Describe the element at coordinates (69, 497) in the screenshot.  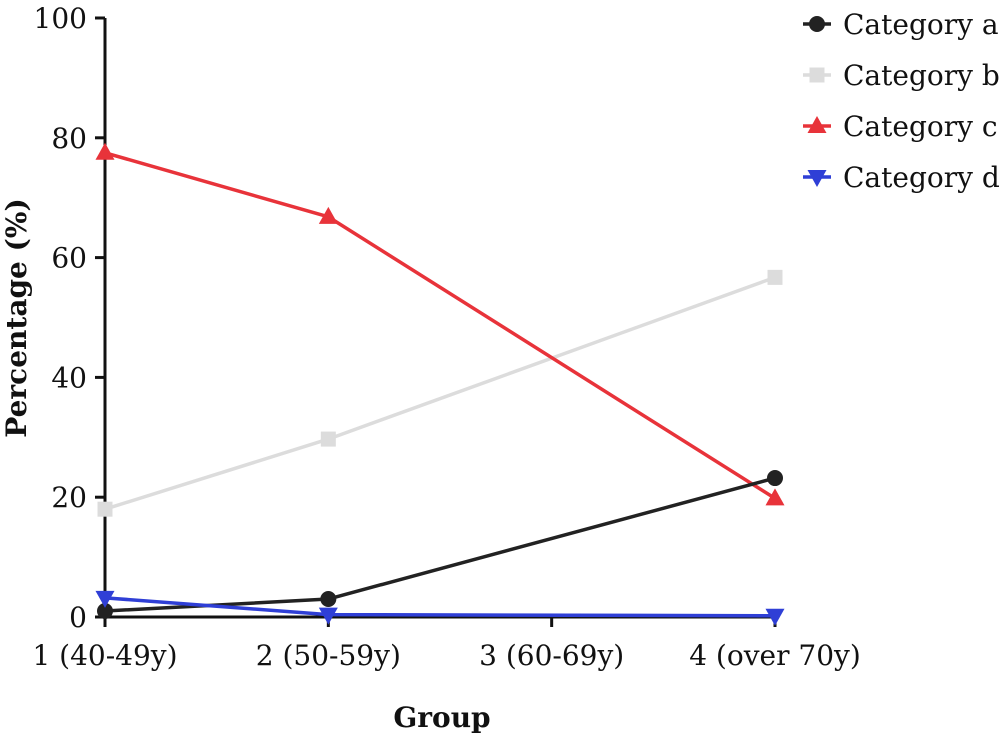
I see `y-tick-label: 20` at that location.